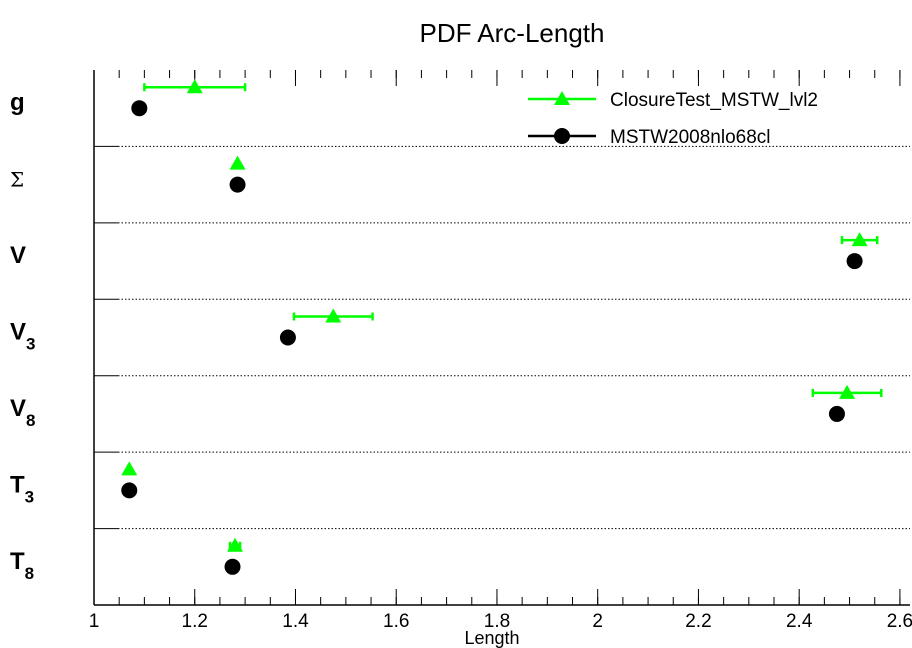 The image size is (912, 648). I want to click on legend-label: ClosureTest_MSTW_lvl2, so click(714, 100).